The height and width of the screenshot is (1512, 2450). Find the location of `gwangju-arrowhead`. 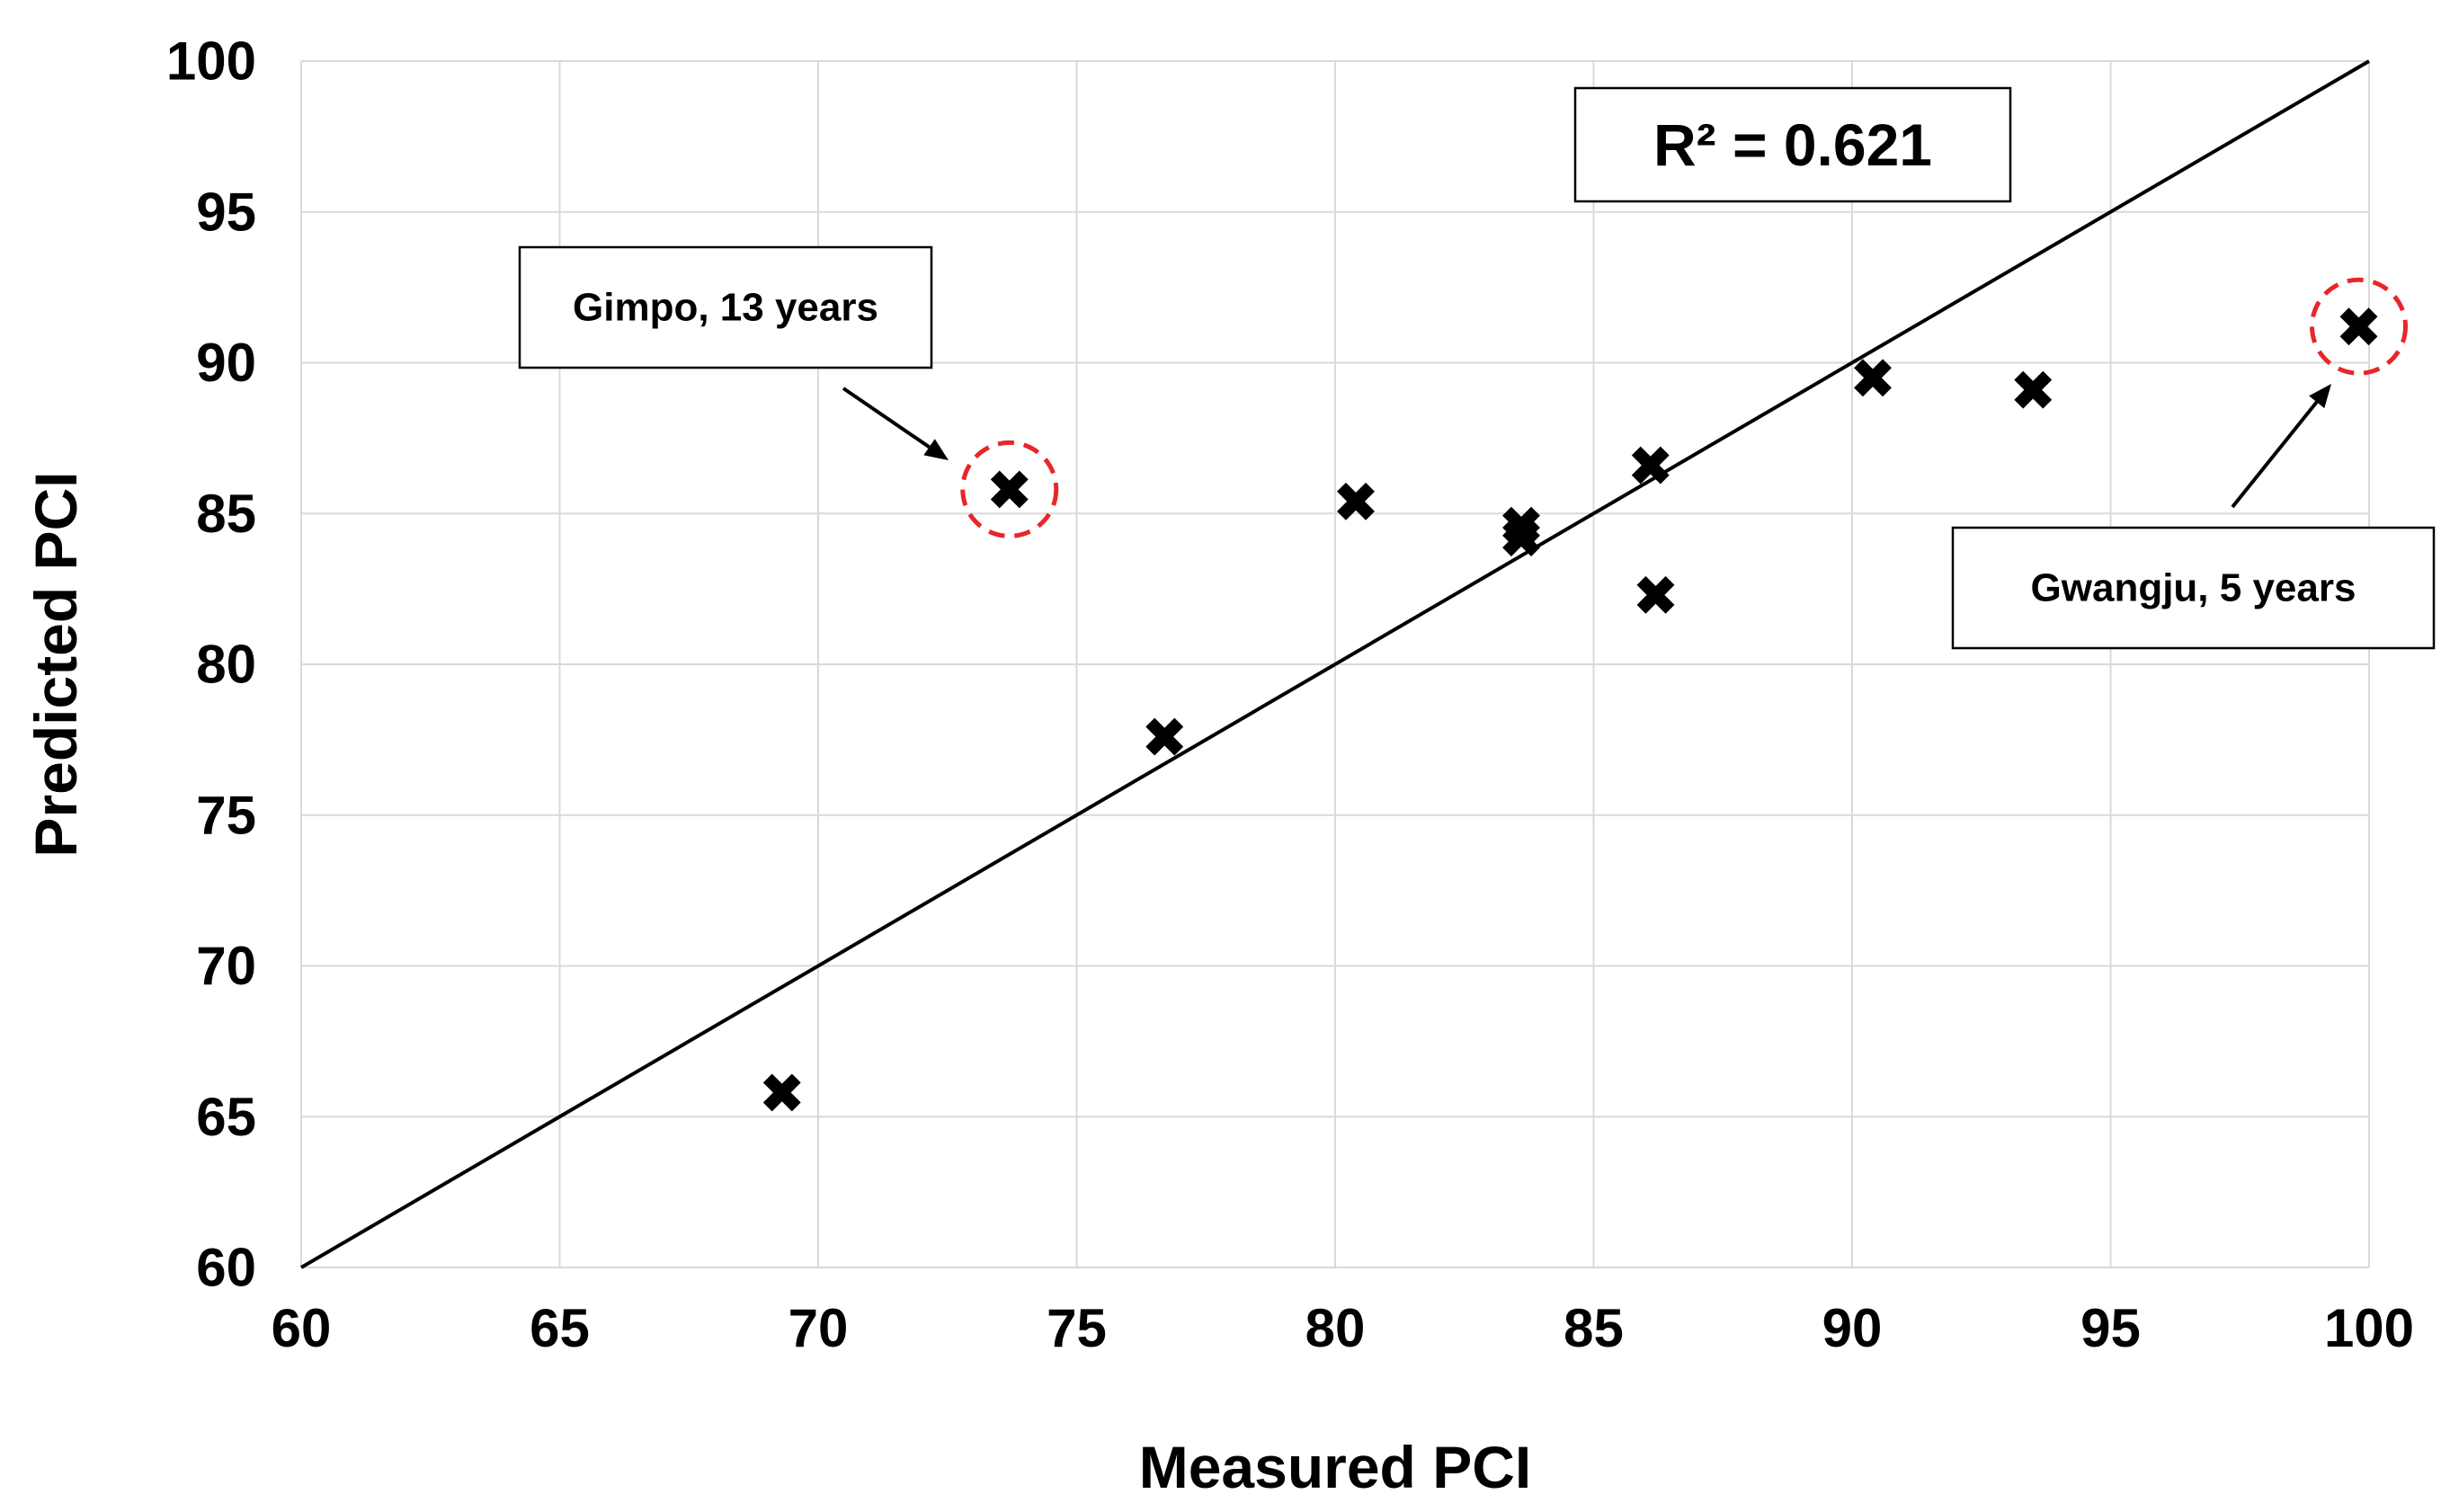

gwangju-arrowhead is located at coordinates (2320, 396).